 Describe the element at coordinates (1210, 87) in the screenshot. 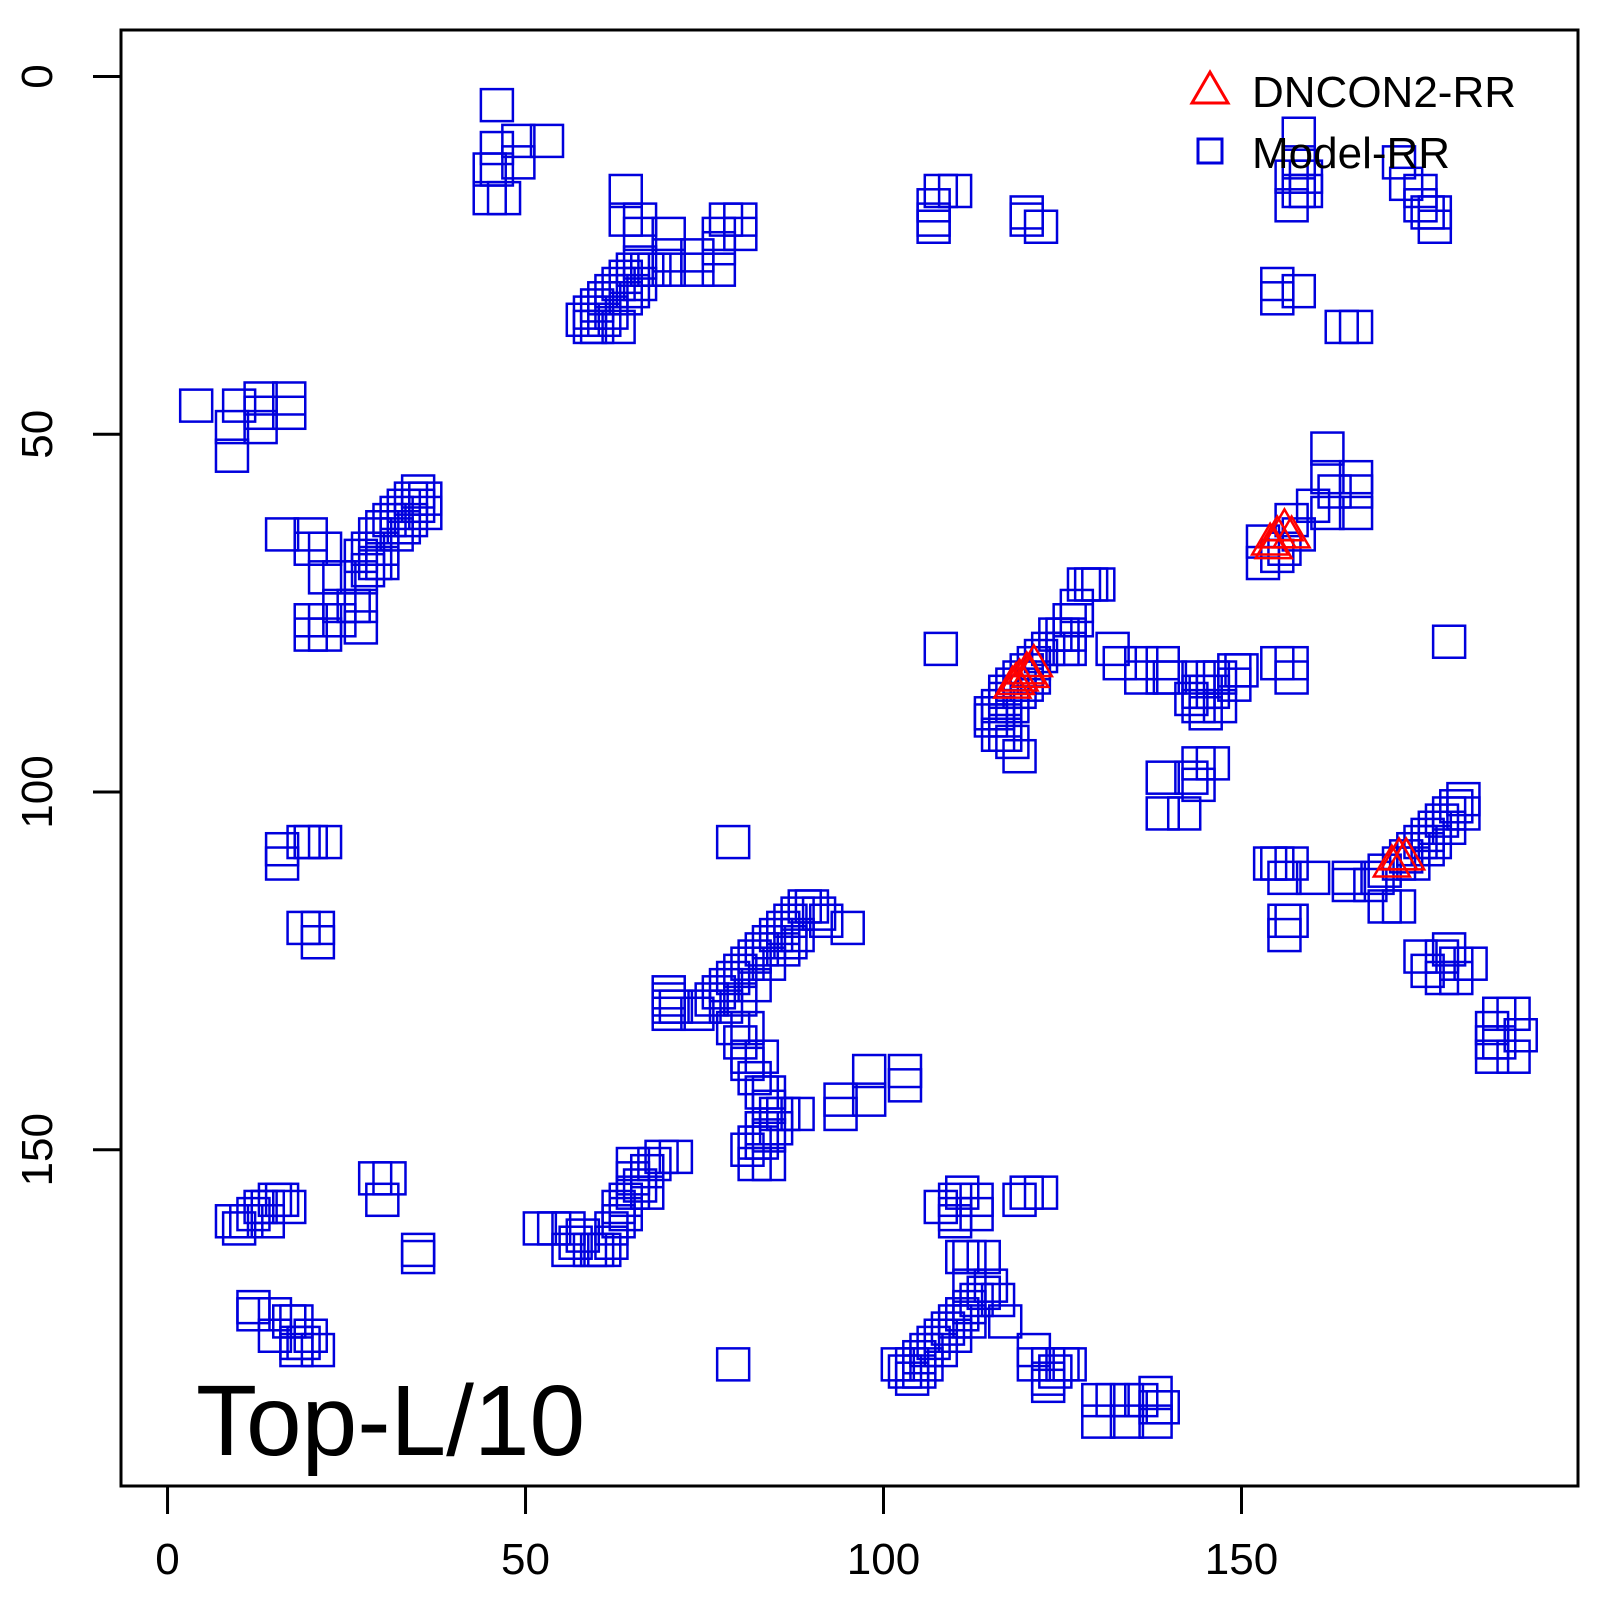

I see `legend-marker-dncon2-rr` at that location.